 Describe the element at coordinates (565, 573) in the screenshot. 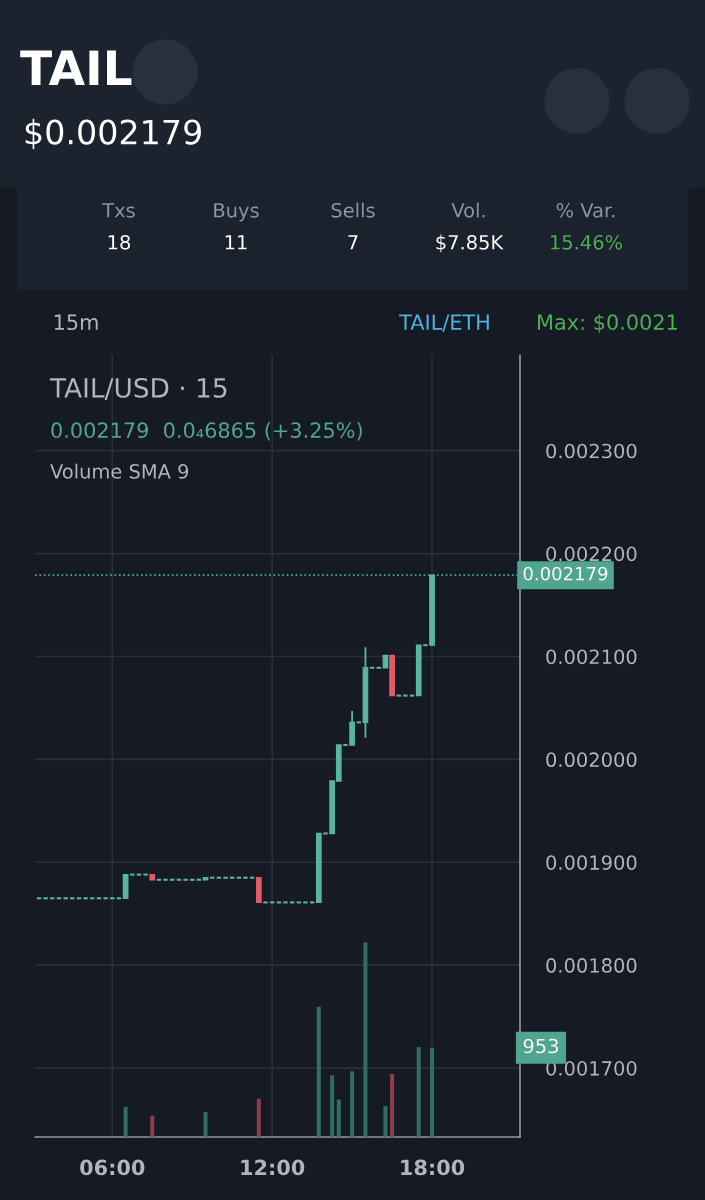

I see `ref-line-label: 0.002179` at that location.